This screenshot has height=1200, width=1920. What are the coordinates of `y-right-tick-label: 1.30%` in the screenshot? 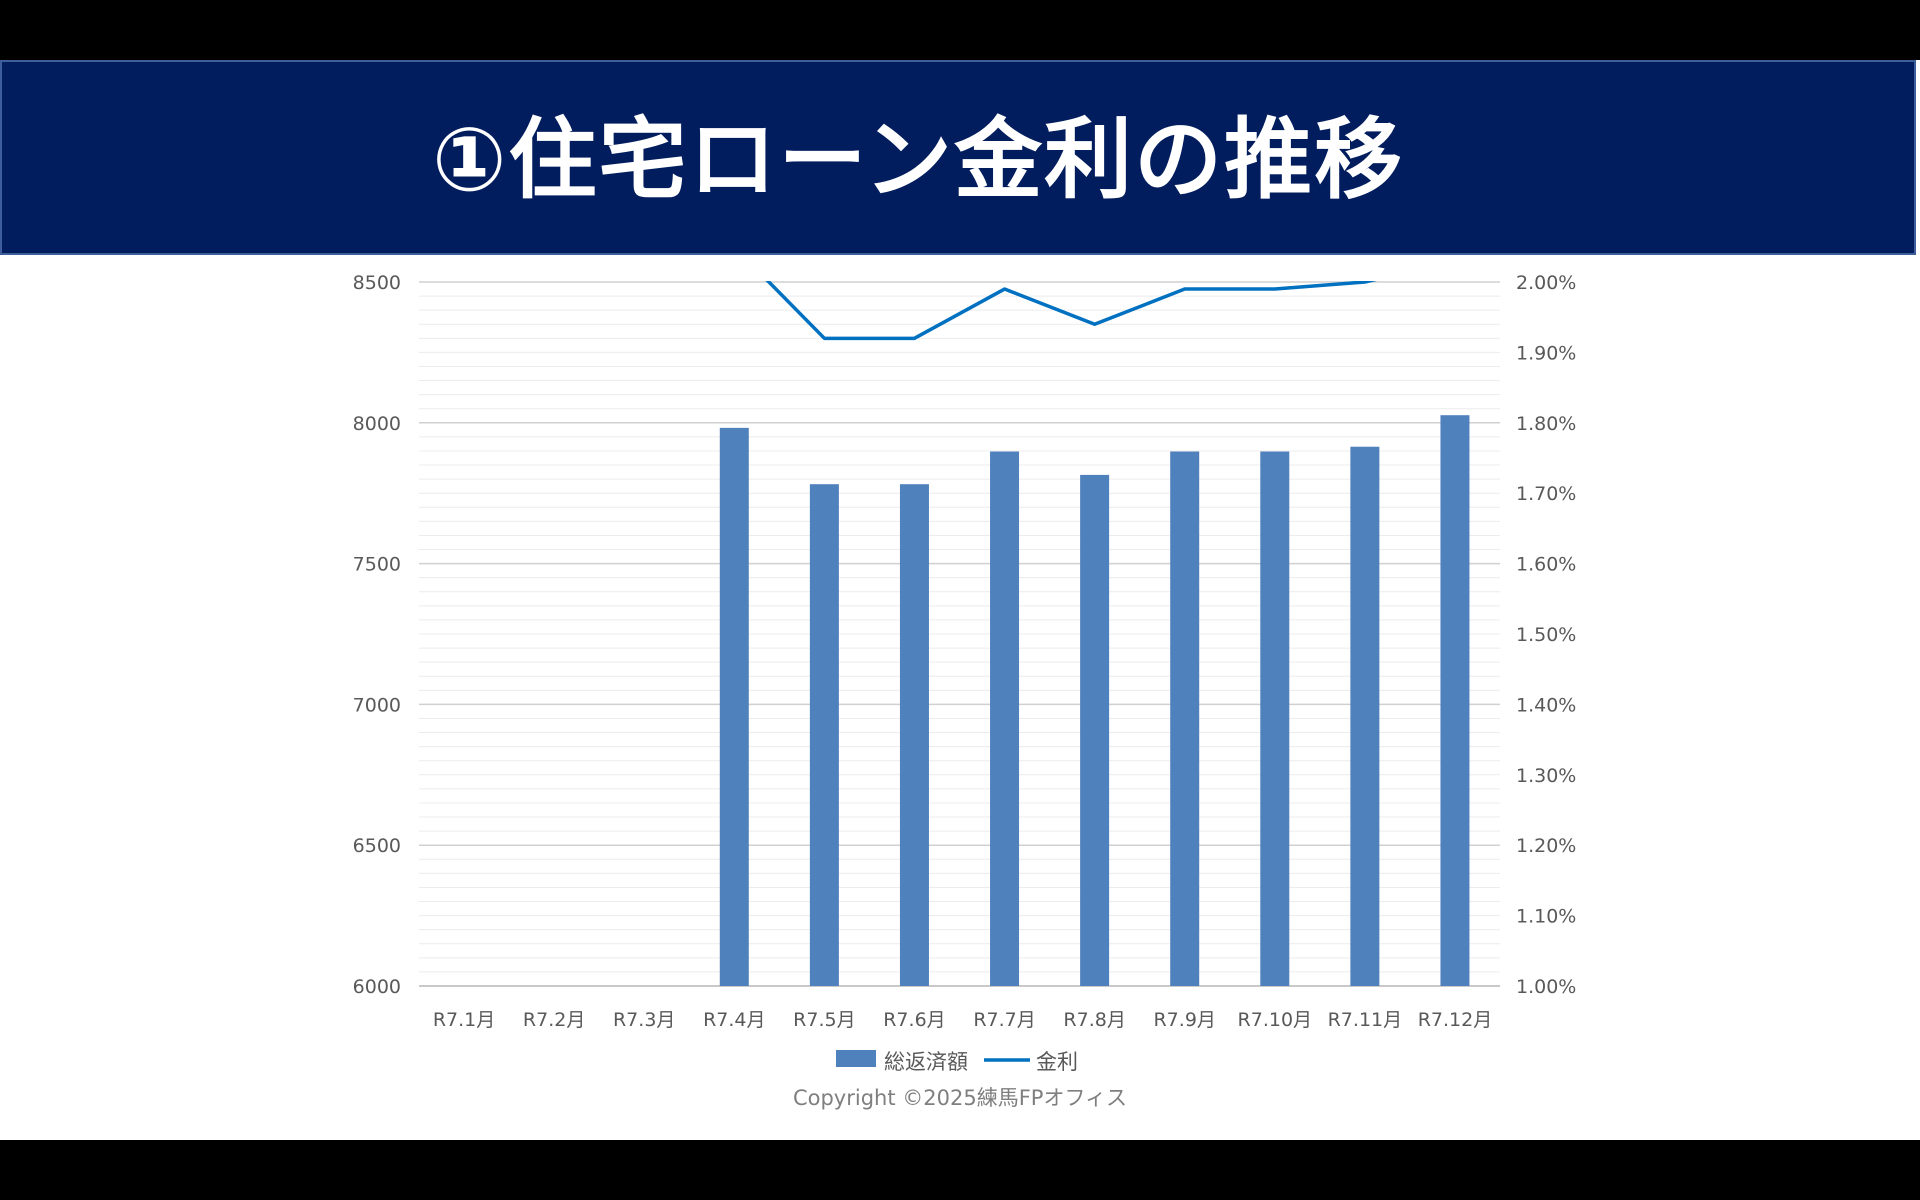 It's located at (1546, 776).